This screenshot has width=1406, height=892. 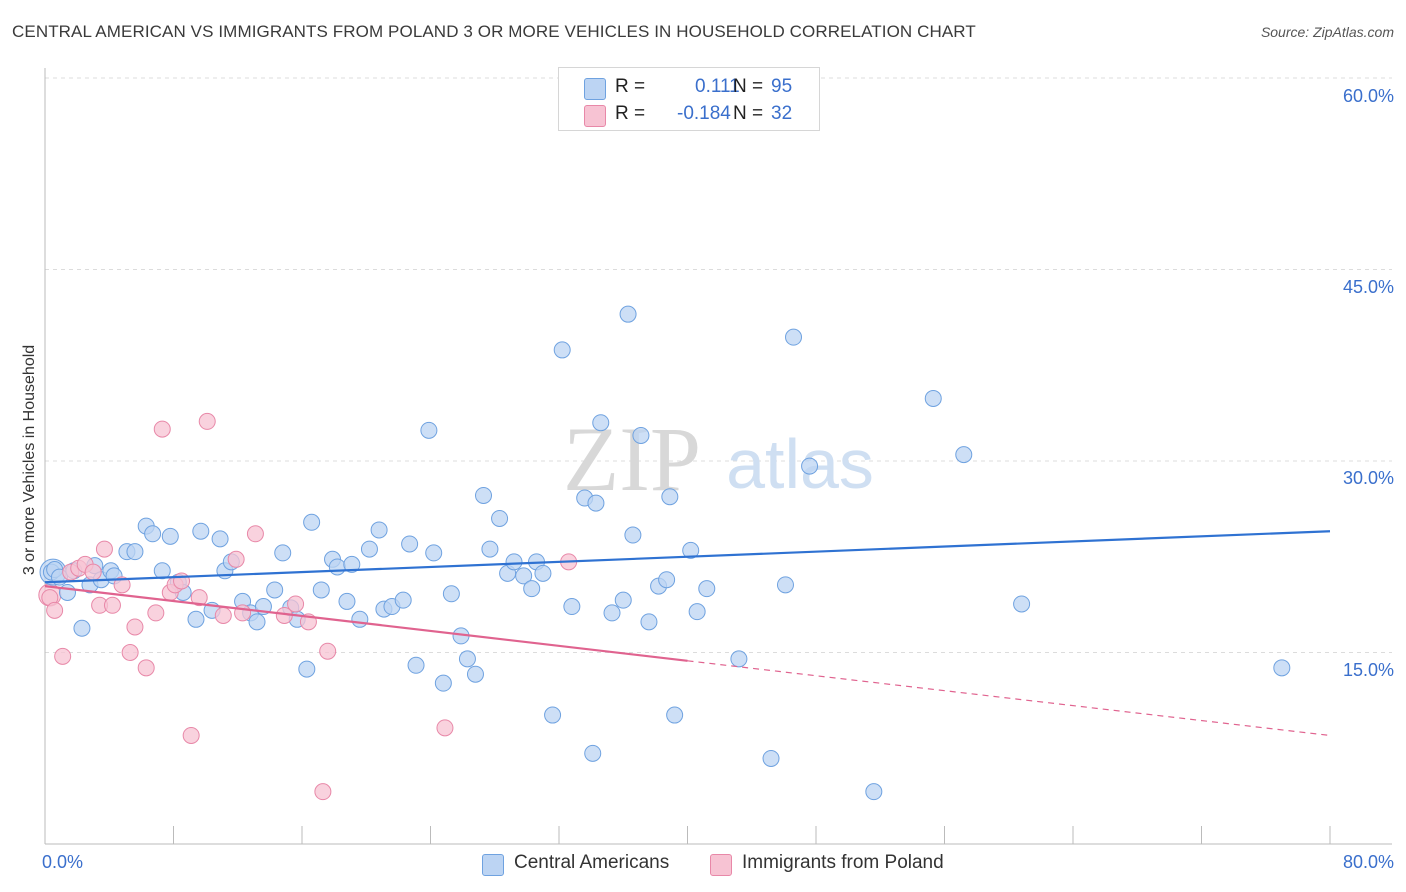 I want to click on y-tick-label-45: 45.0%, so click(x=1368, y=287).